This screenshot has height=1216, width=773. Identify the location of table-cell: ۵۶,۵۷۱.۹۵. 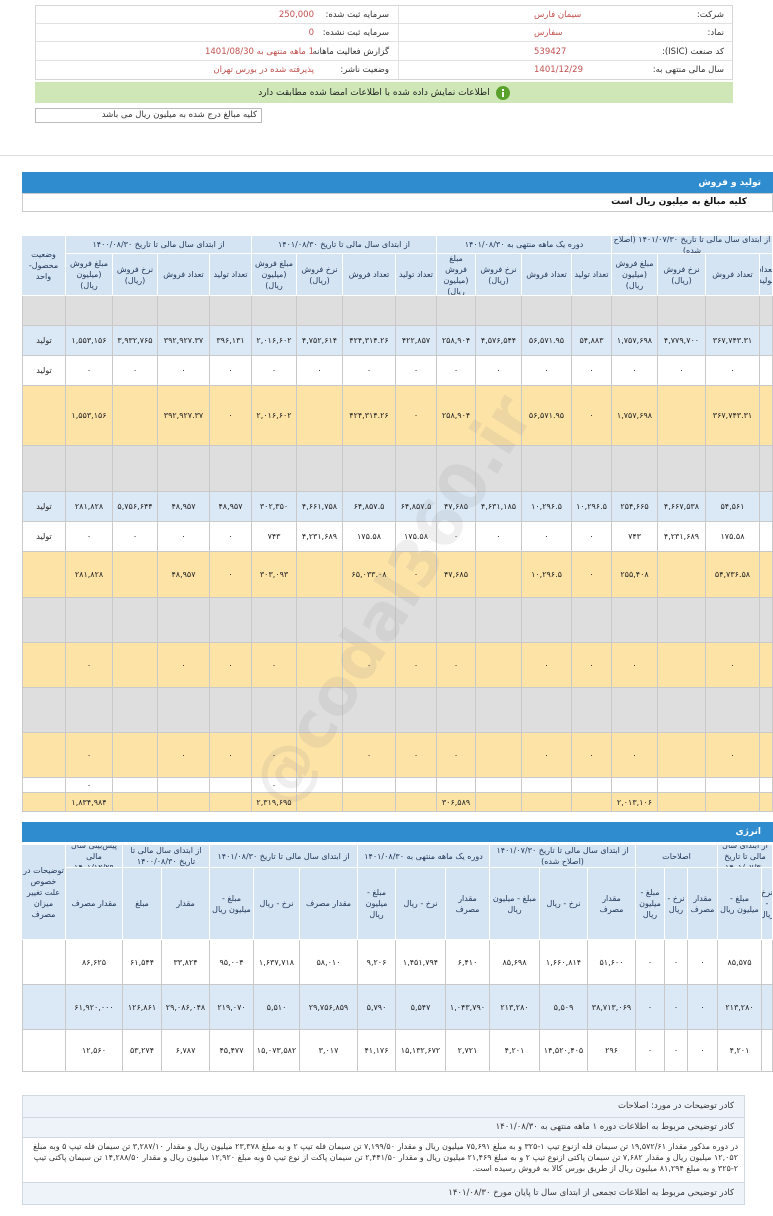
(547, 341).